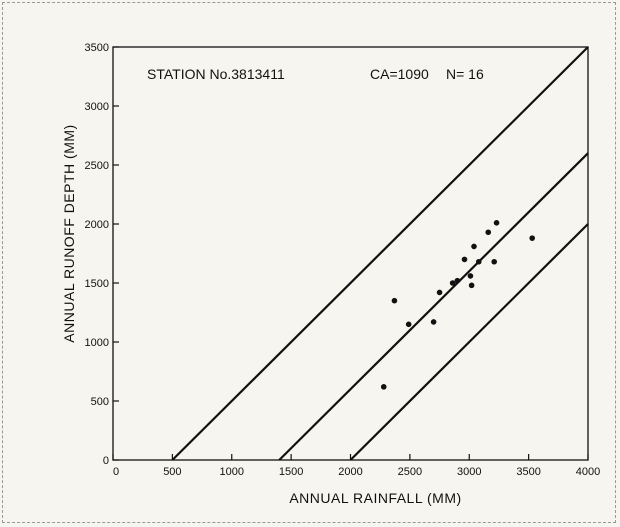 This screenshot has height=527, width=620. What do you see at coordinates (97, 284) in the screenshot?
I see `y-tick-label: 1500` at bounding box center [97, 284].